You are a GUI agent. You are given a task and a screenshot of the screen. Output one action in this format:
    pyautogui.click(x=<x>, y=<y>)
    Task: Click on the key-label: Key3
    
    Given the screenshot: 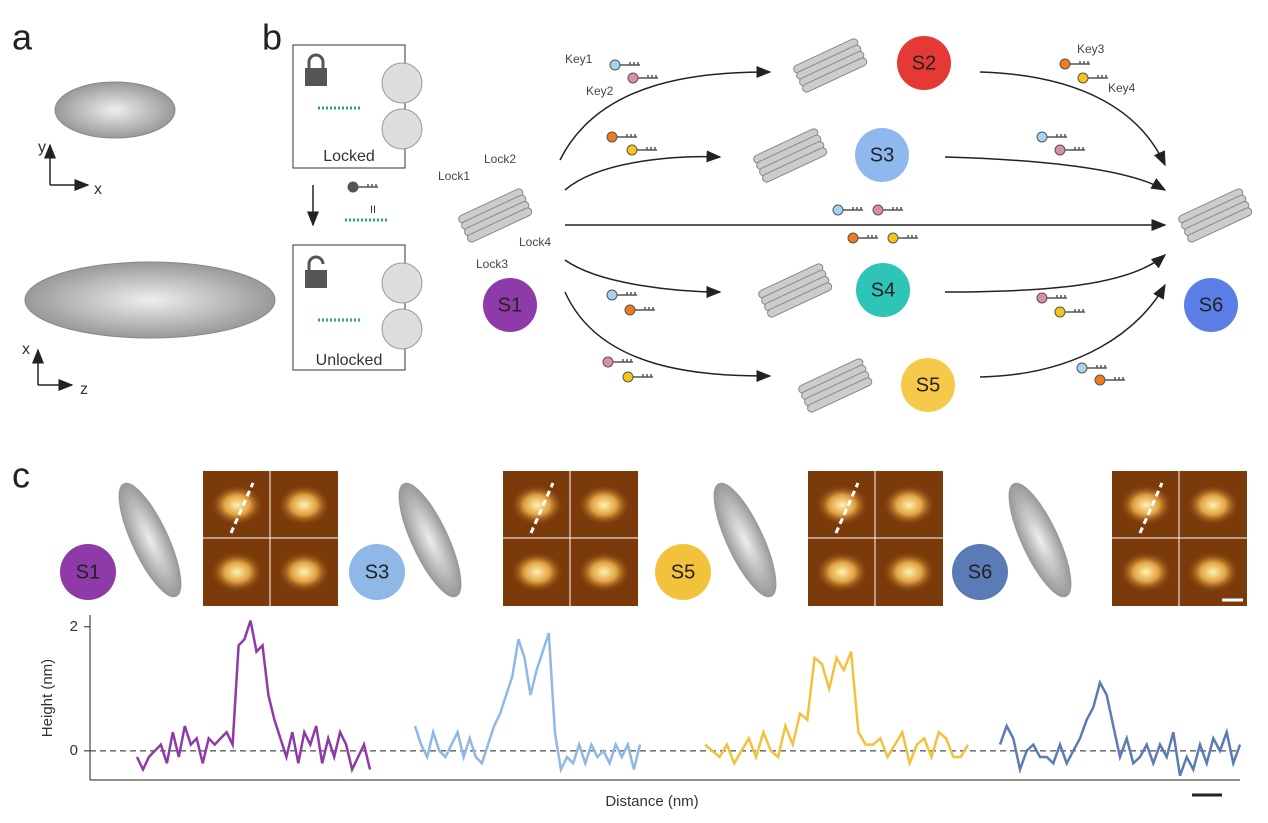 What is the action you would take?
    pyautogui.click(x=1091, y=49)
    